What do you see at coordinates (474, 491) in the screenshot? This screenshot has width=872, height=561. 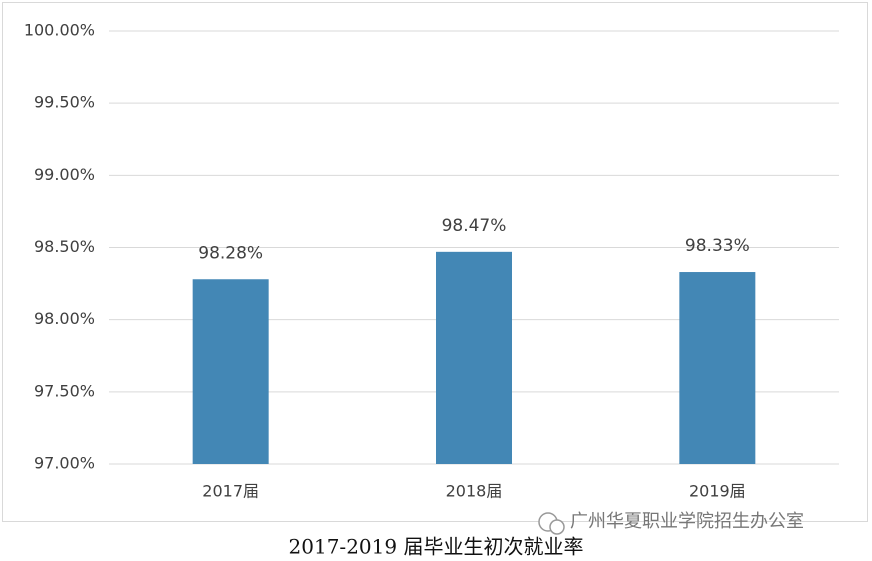 I see `x-tick-label: 2018届` at bounding box center [474, 491].